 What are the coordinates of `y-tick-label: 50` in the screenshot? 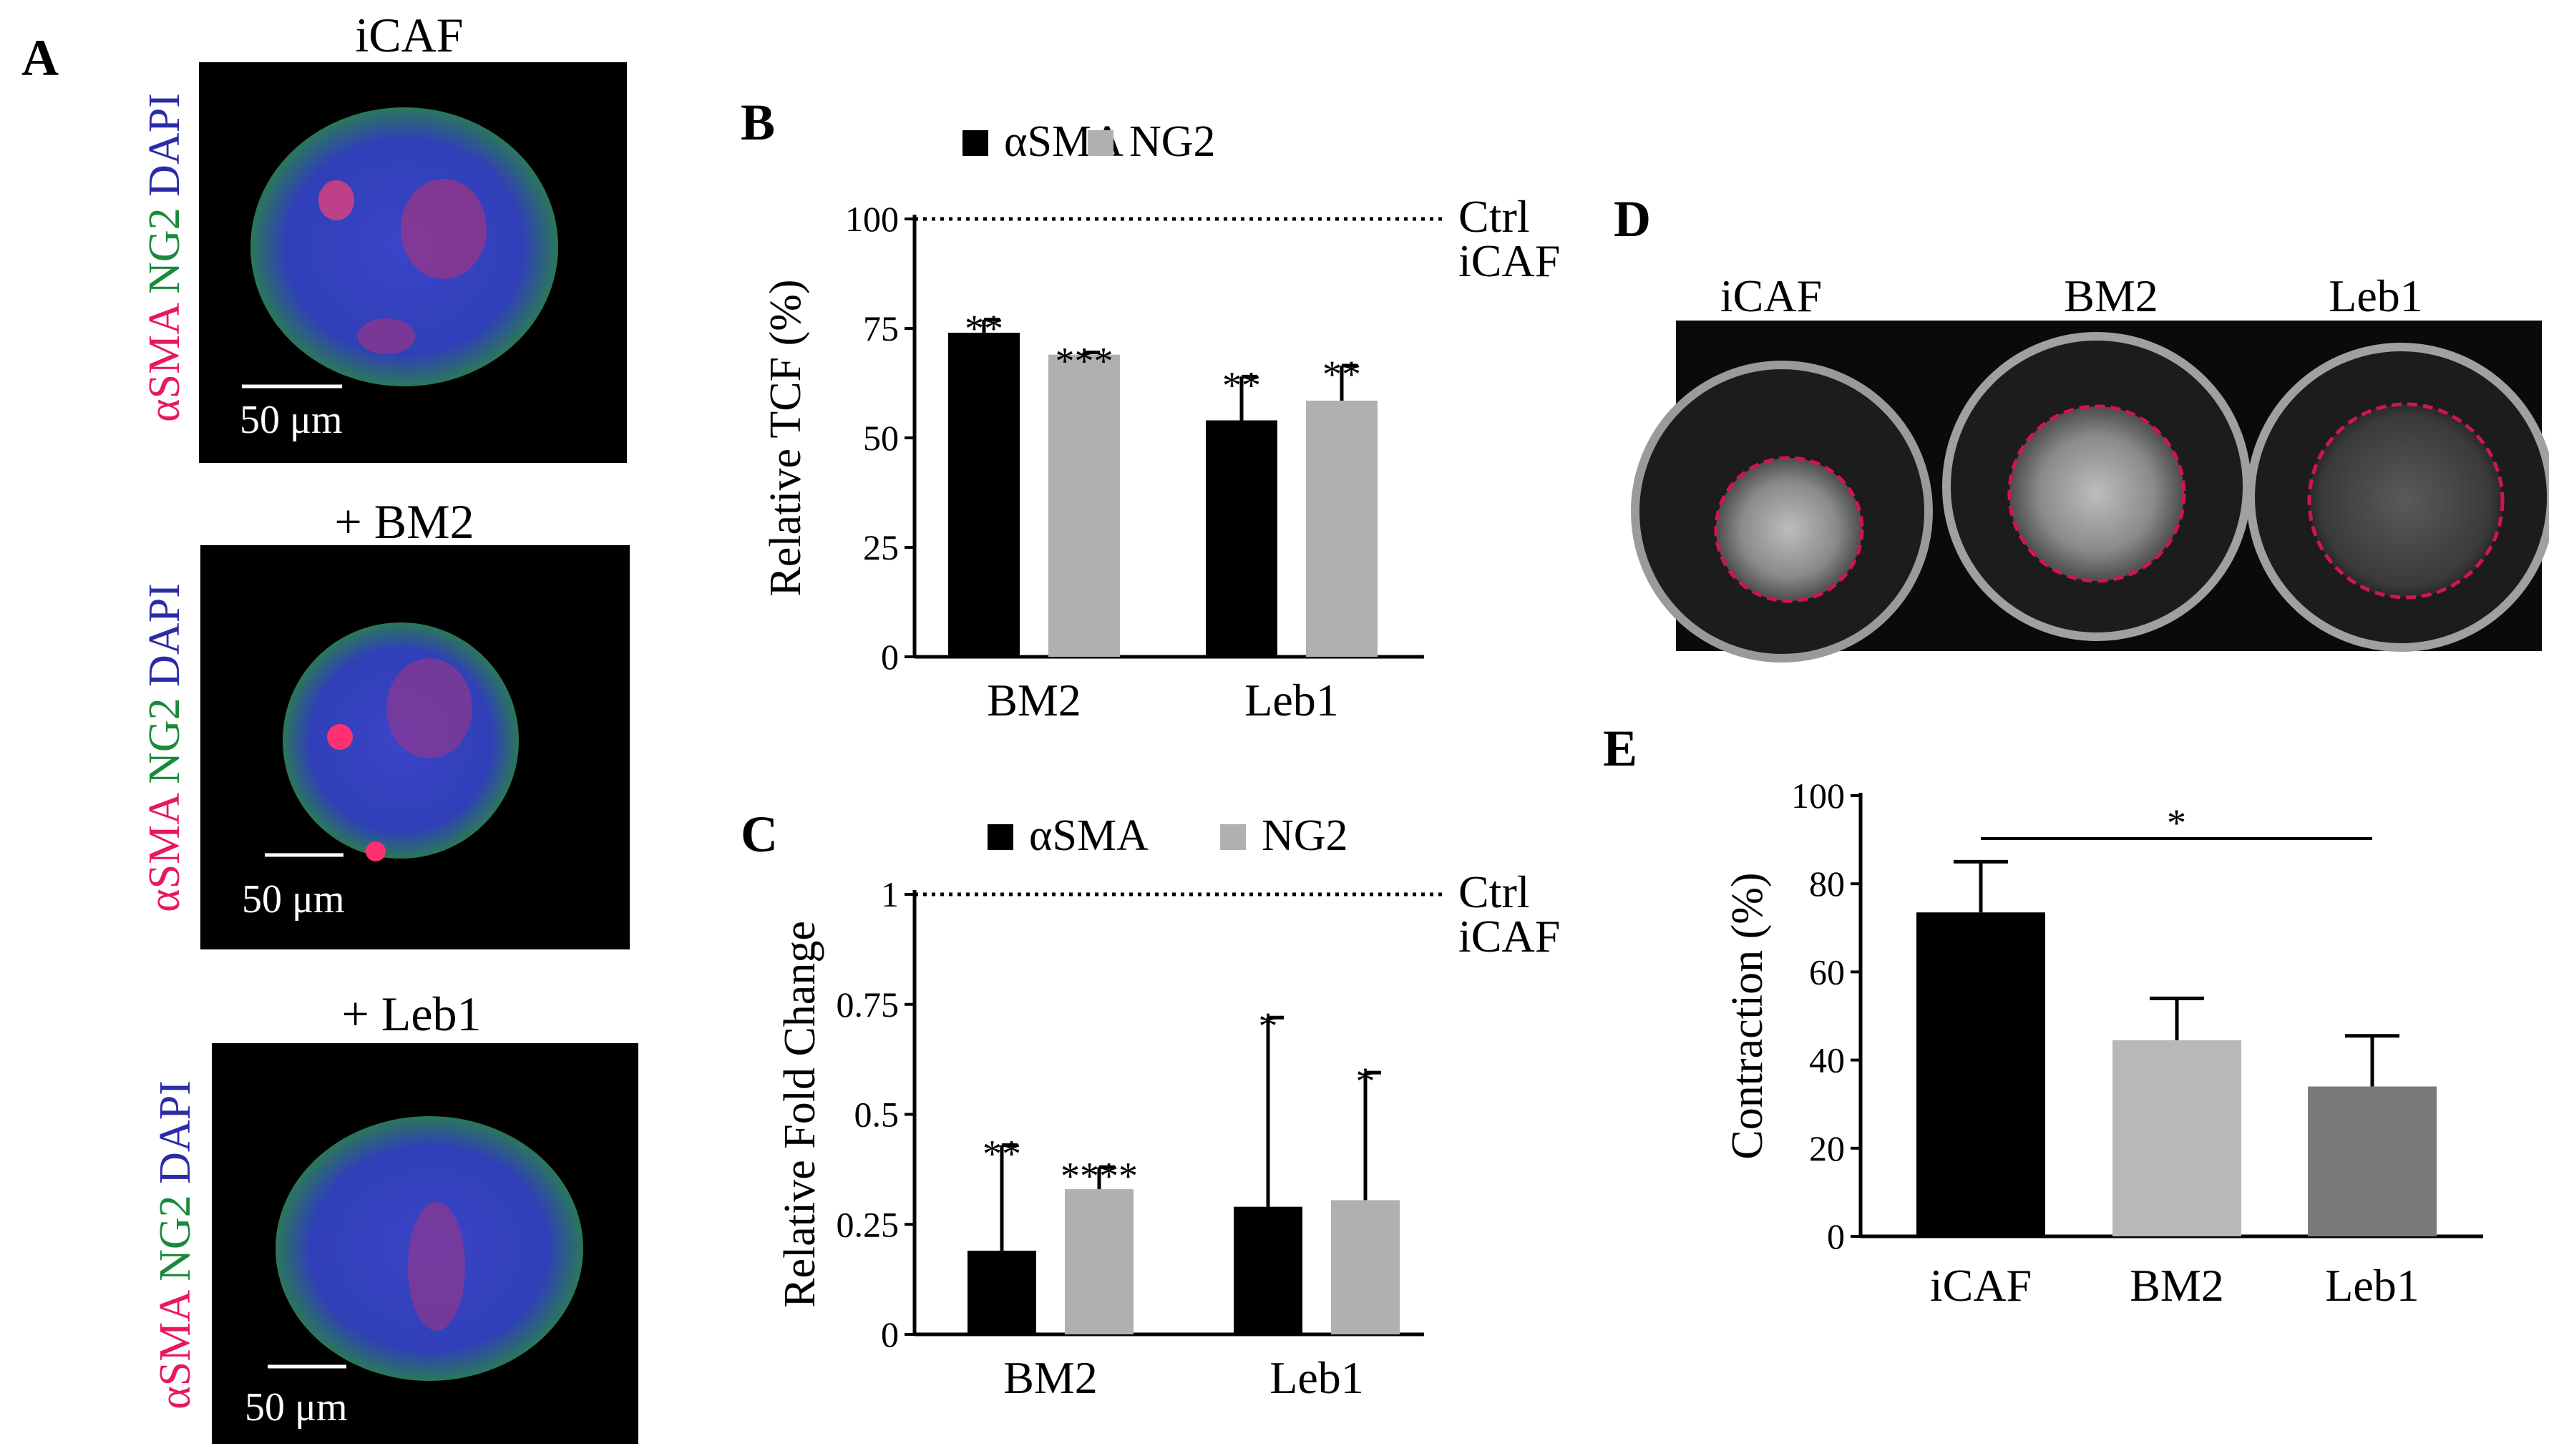 It's located at (881, 438).